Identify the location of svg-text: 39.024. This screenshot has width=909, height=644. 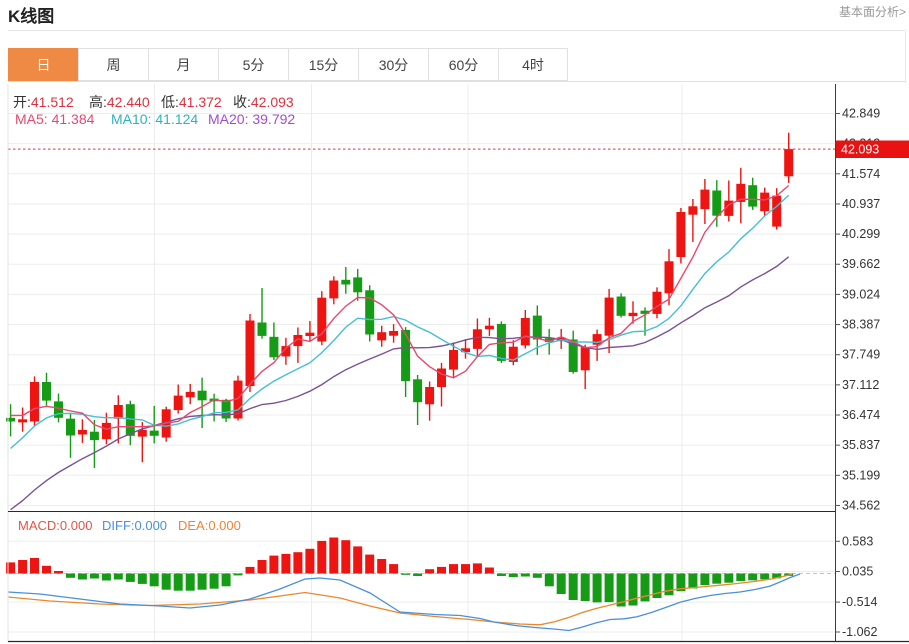
(861, 294).